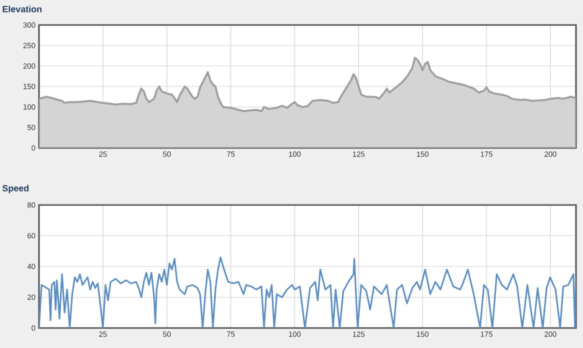  I want to click on chart-title: Elevation, so click(22, 9).